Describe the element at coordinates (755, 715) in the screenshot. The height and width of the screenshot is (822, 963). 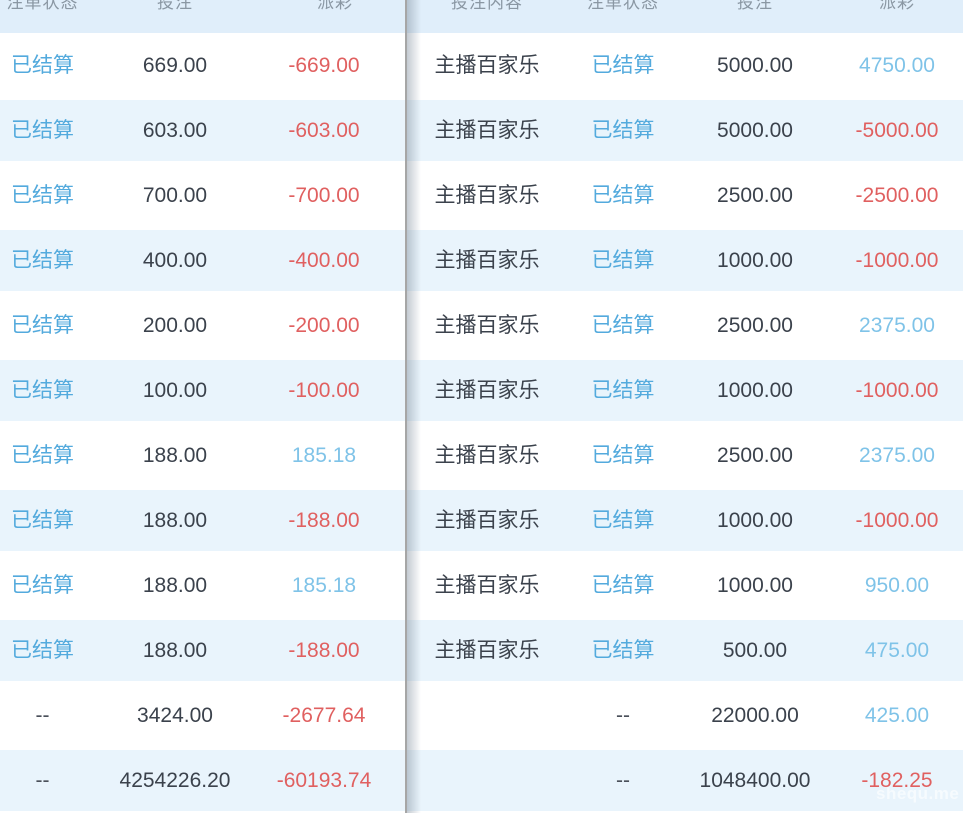
I see `cell-bet: 22000.00` at that location.